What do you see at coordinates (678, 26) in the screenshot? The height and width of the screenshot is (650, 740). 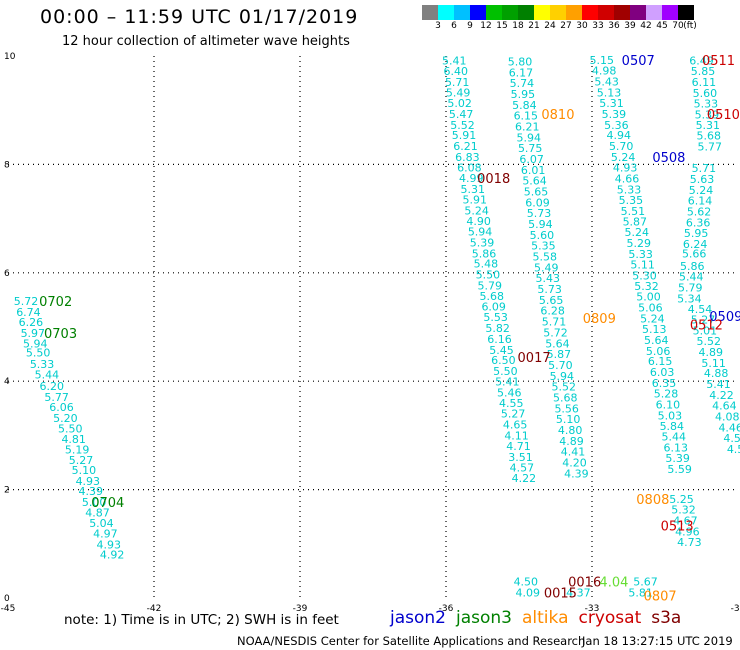 I see `legend-label: 70` at bounding box center [678, 26].